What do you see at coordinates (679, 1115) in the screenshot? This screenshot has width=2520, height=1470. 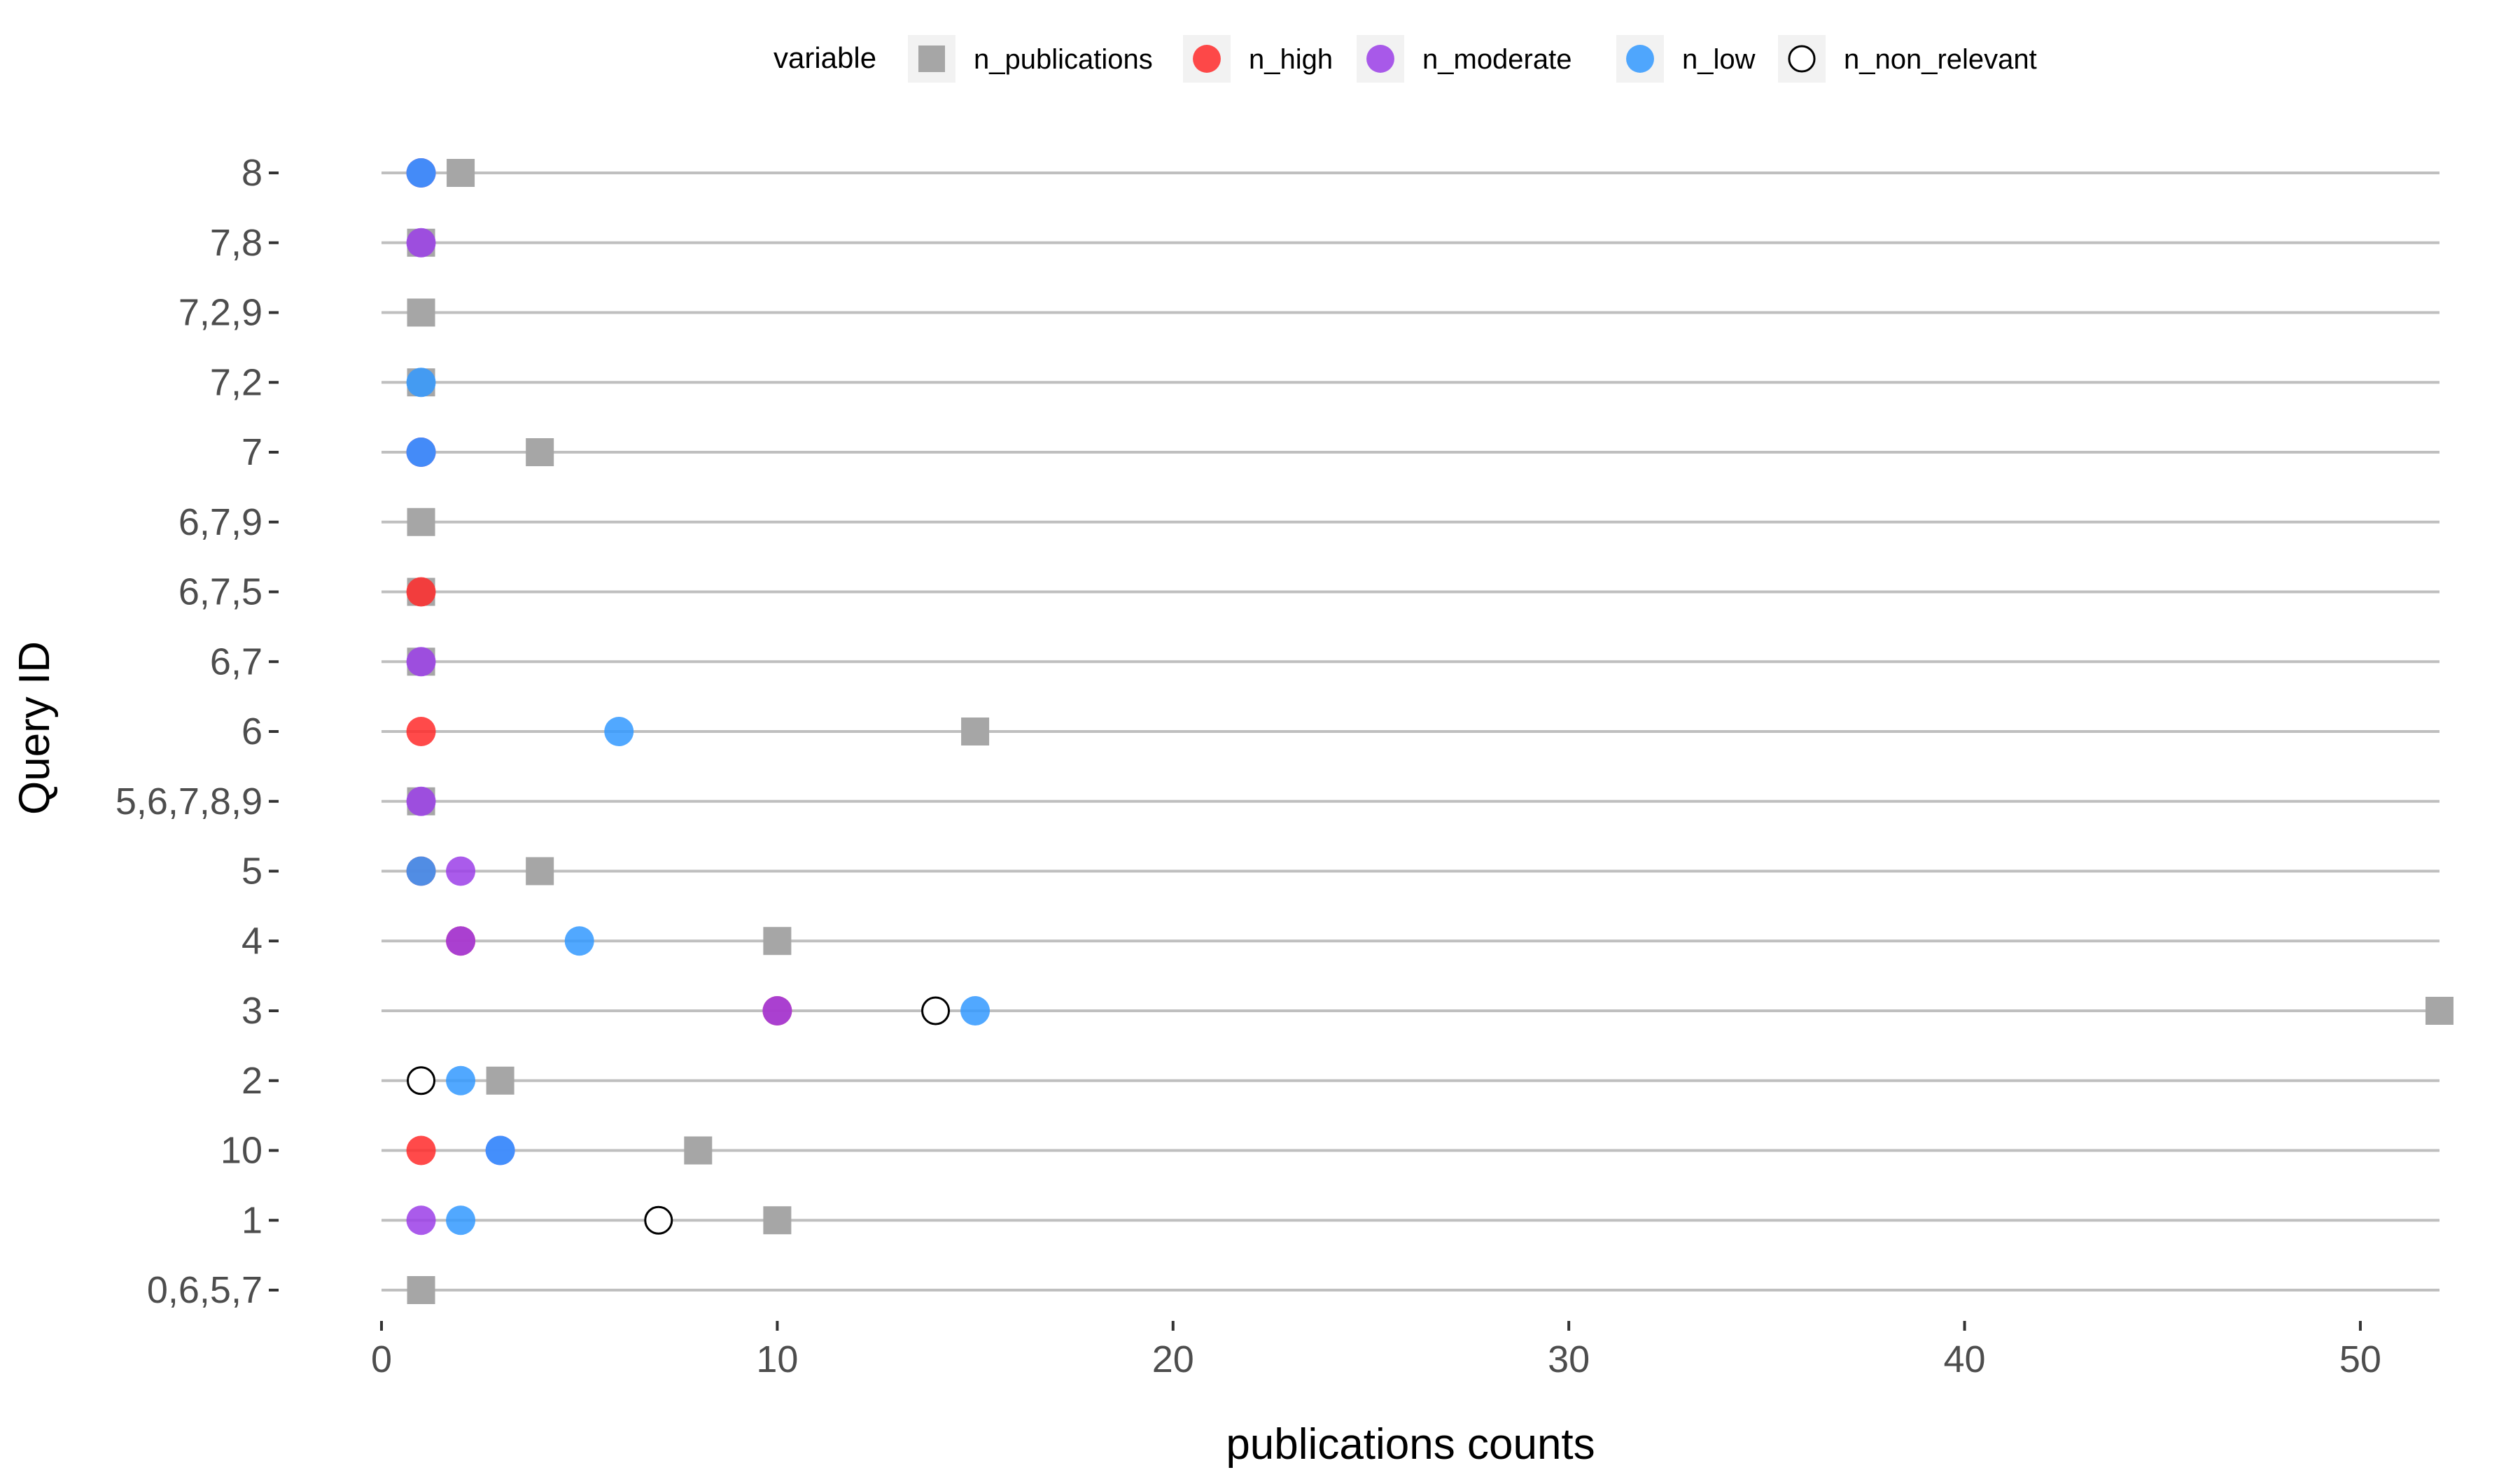 I see `series-n-non-relevant` at bounding box center [679, 1115].